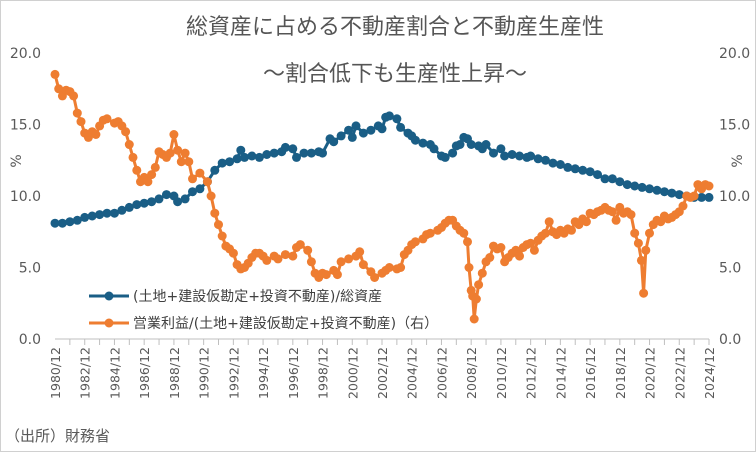 The image size is (756, 455). I want to click on y-tick-left-label: 5.0, so click(30, 269).